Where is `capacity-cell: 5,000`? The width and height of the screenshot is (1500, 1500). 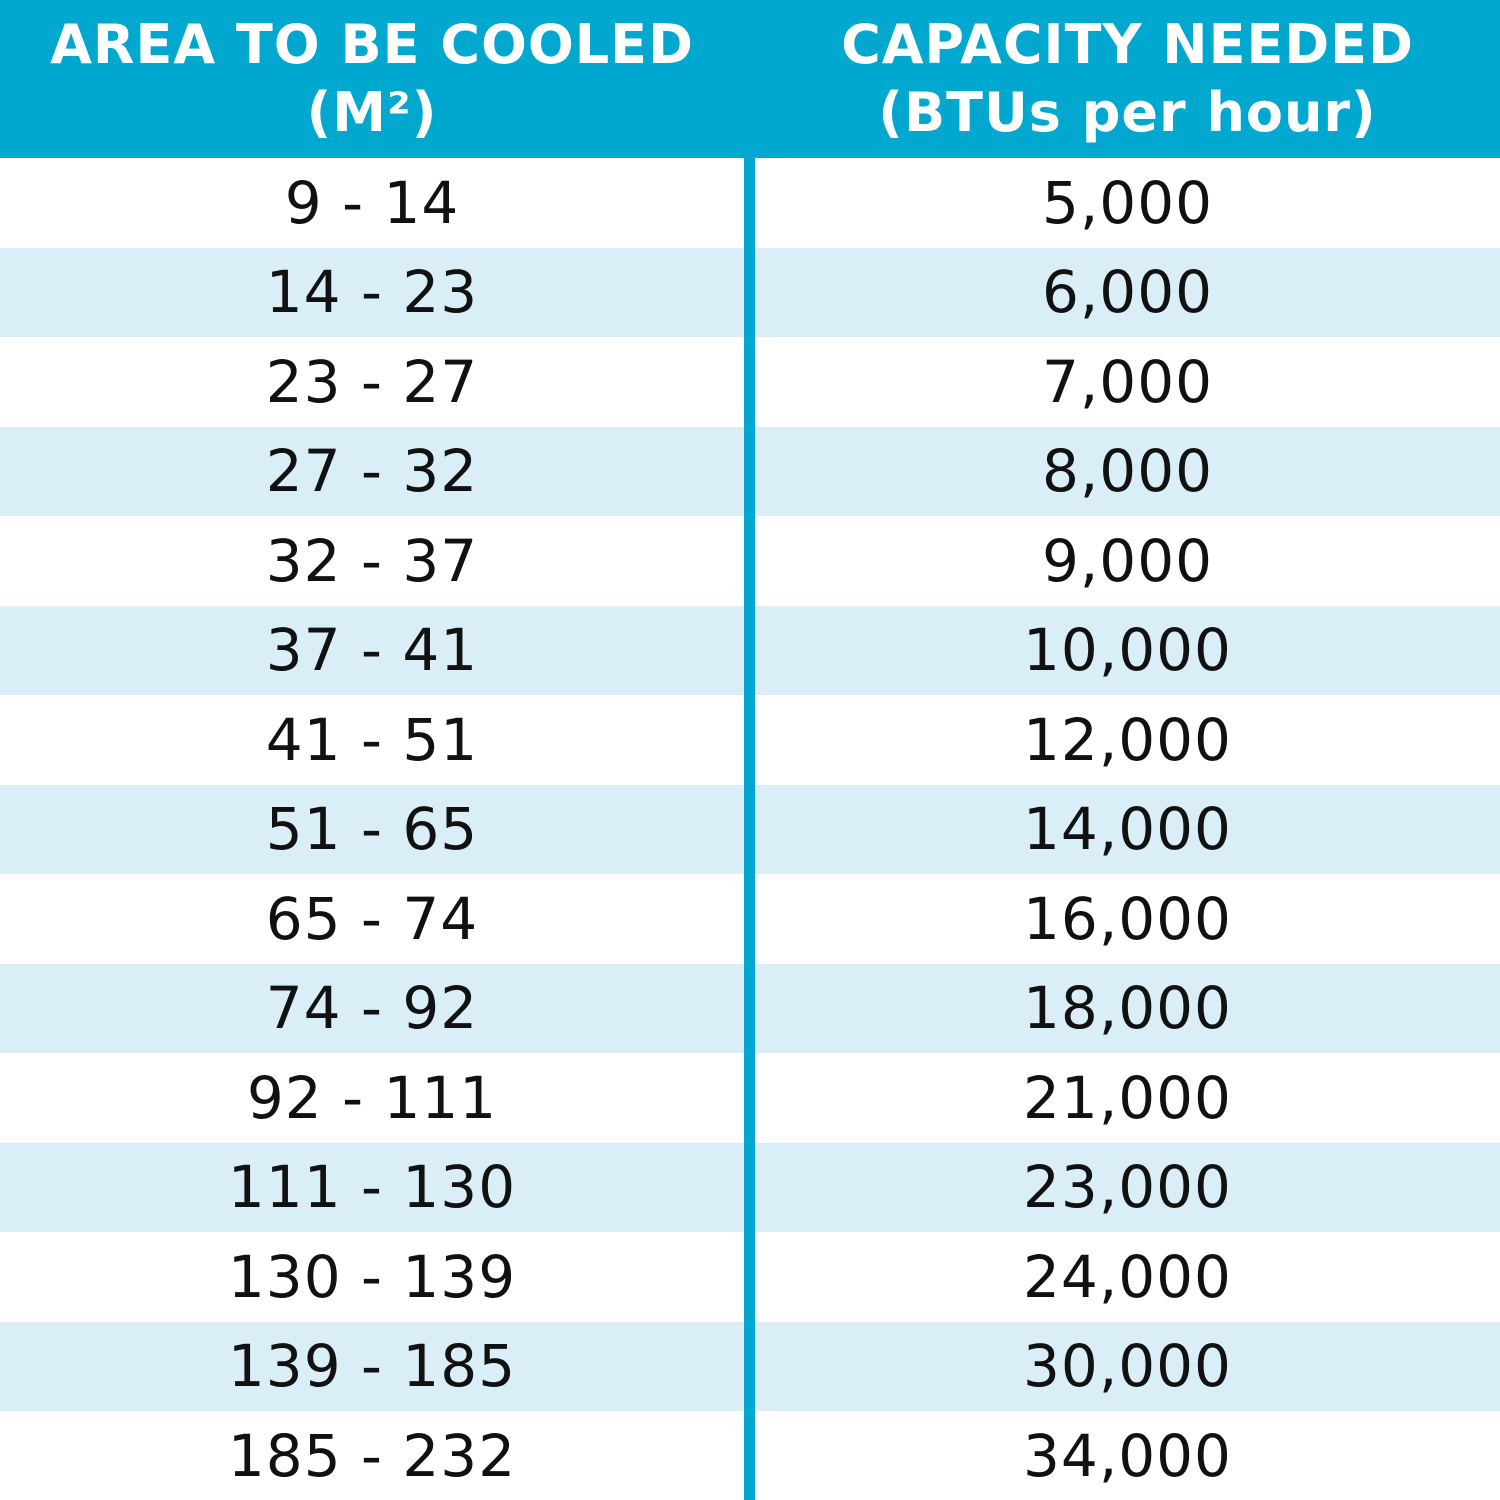
capacity-cell: 5,000 is located at coordinates (1127, 202).